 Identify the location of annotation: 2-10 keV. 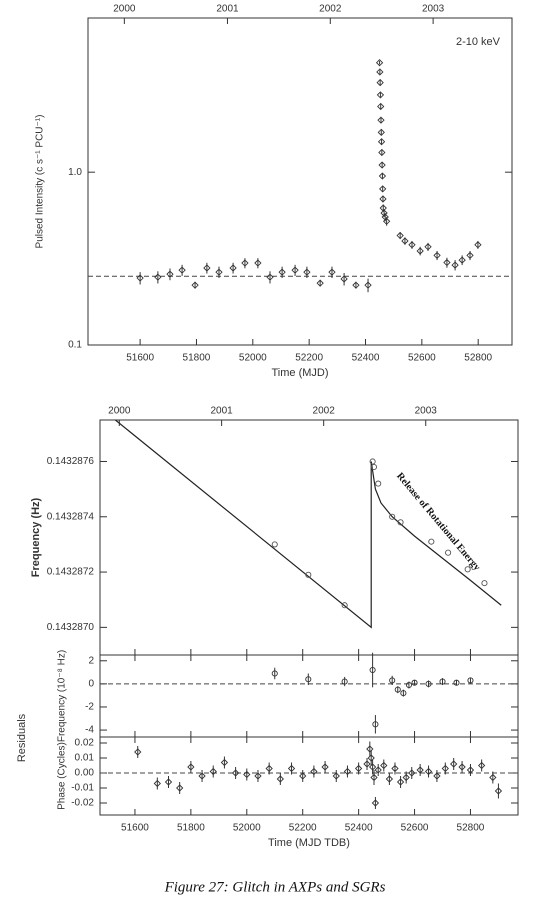
(478, 42).